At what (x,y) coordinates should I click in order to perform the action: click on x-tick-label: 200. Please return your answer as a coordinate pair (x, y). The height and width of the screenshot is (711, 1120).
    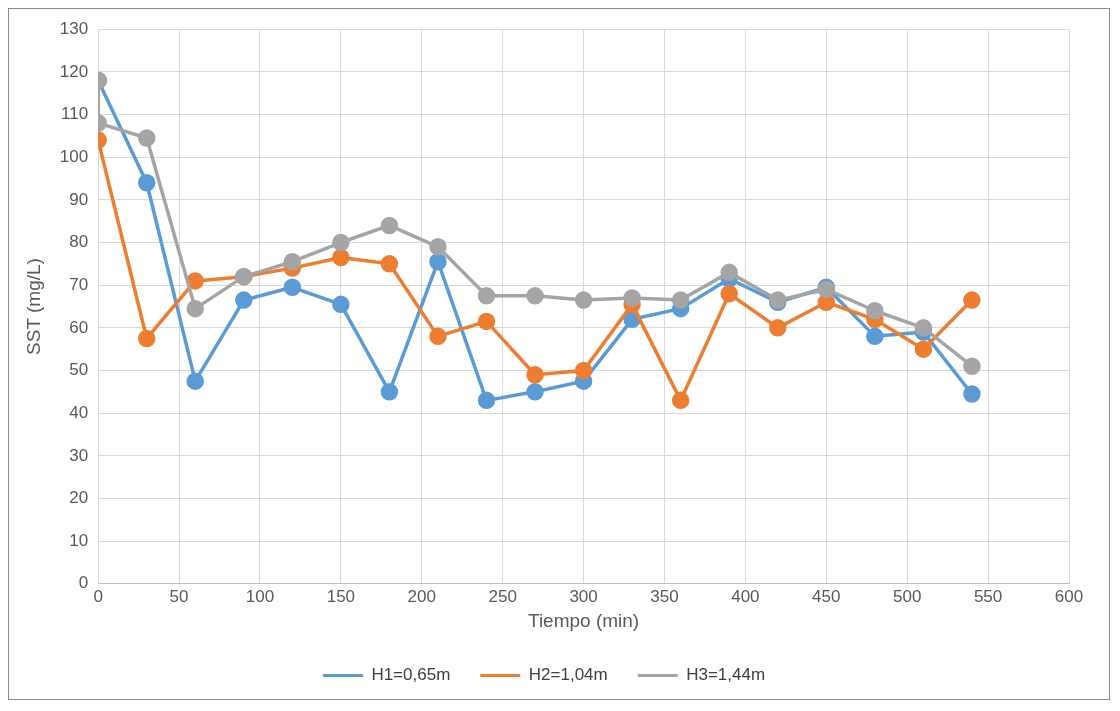
    Looking at the image, I should click on (421, 596).